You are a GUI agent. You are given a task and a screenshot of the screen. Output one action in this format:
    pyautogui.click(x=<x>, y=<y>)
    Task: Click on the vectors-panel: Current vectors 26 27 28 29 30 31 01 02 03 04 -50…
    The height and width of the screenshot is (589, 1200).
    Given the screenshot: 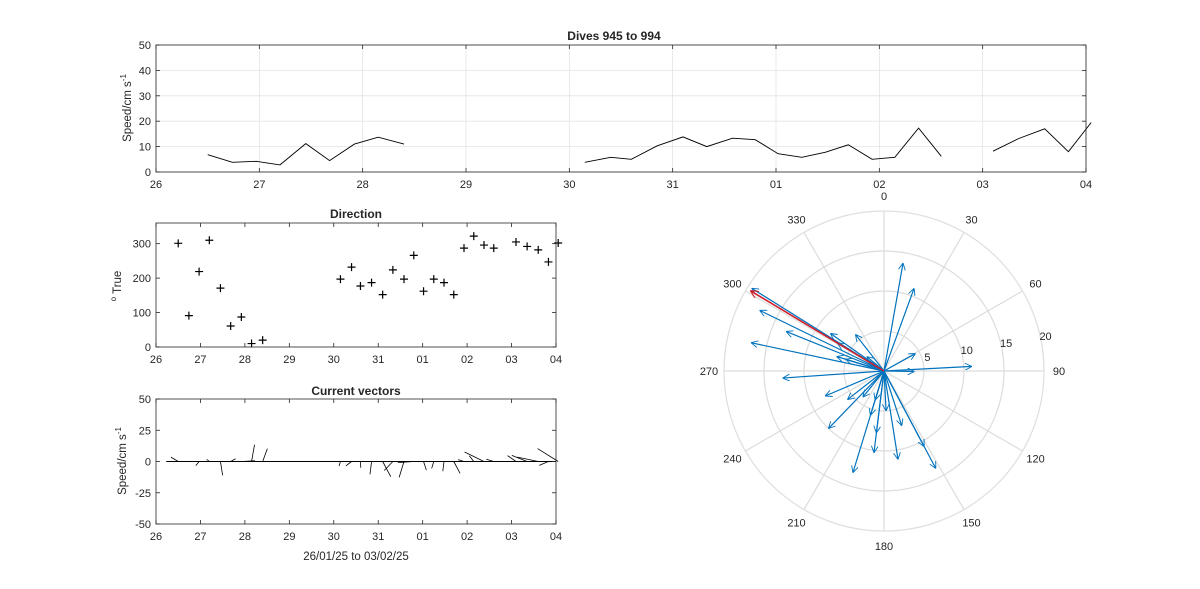 What is the action you would take?
    pyautogui.click(x=338, y=473)
    